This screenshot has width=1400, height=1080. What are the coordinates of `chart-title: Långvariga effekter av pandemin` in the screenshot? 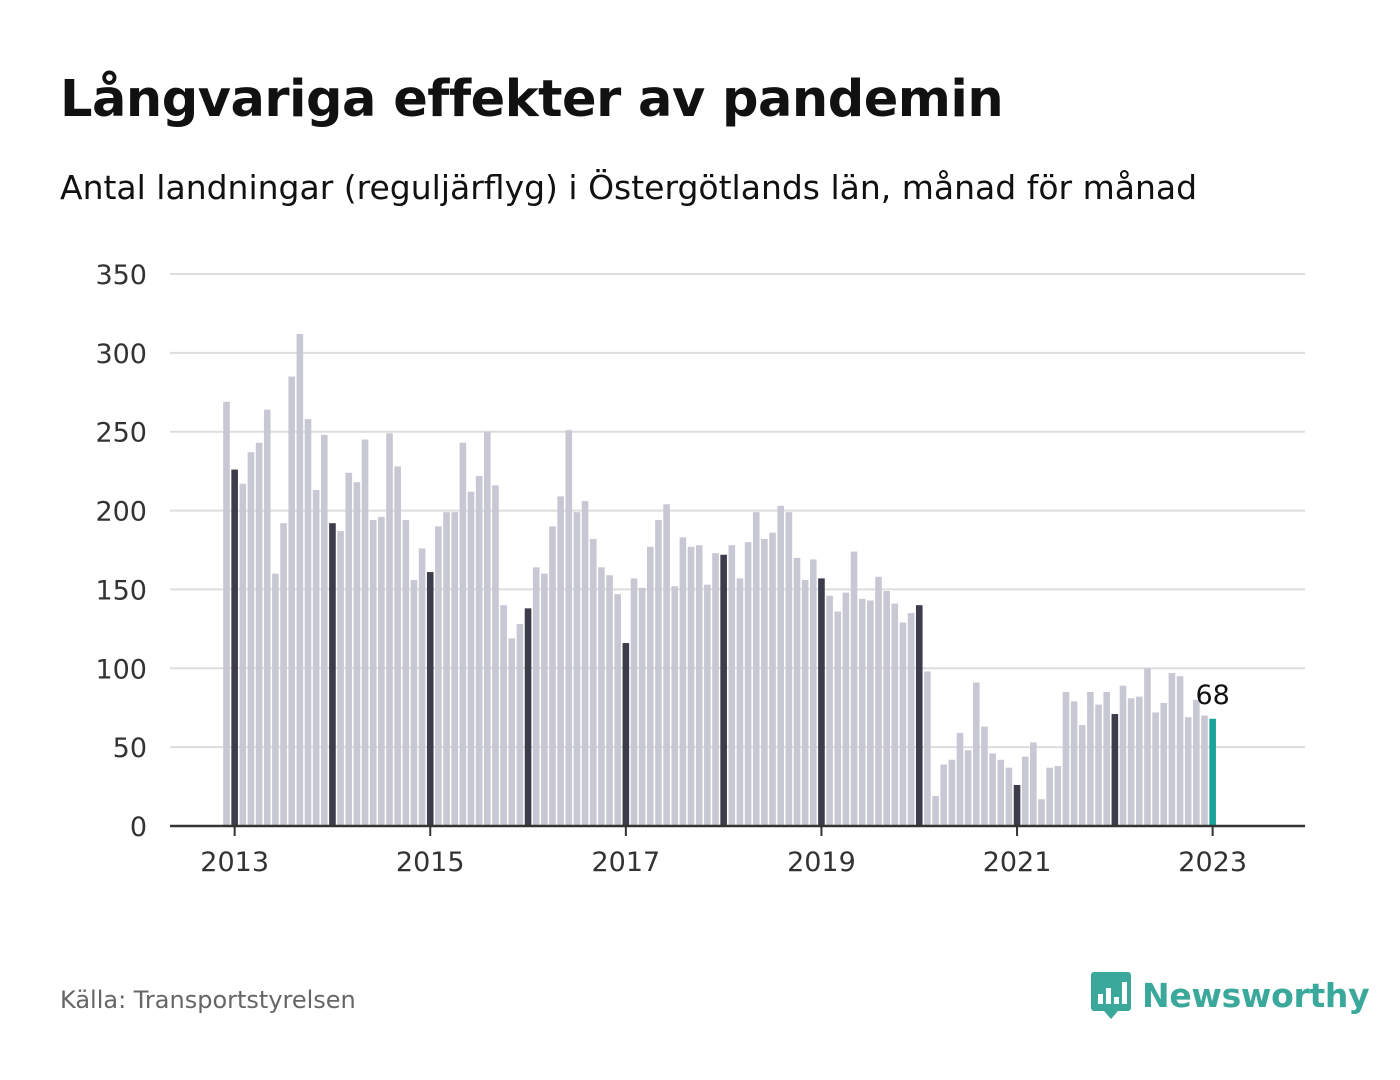 It's located at (532, 99).